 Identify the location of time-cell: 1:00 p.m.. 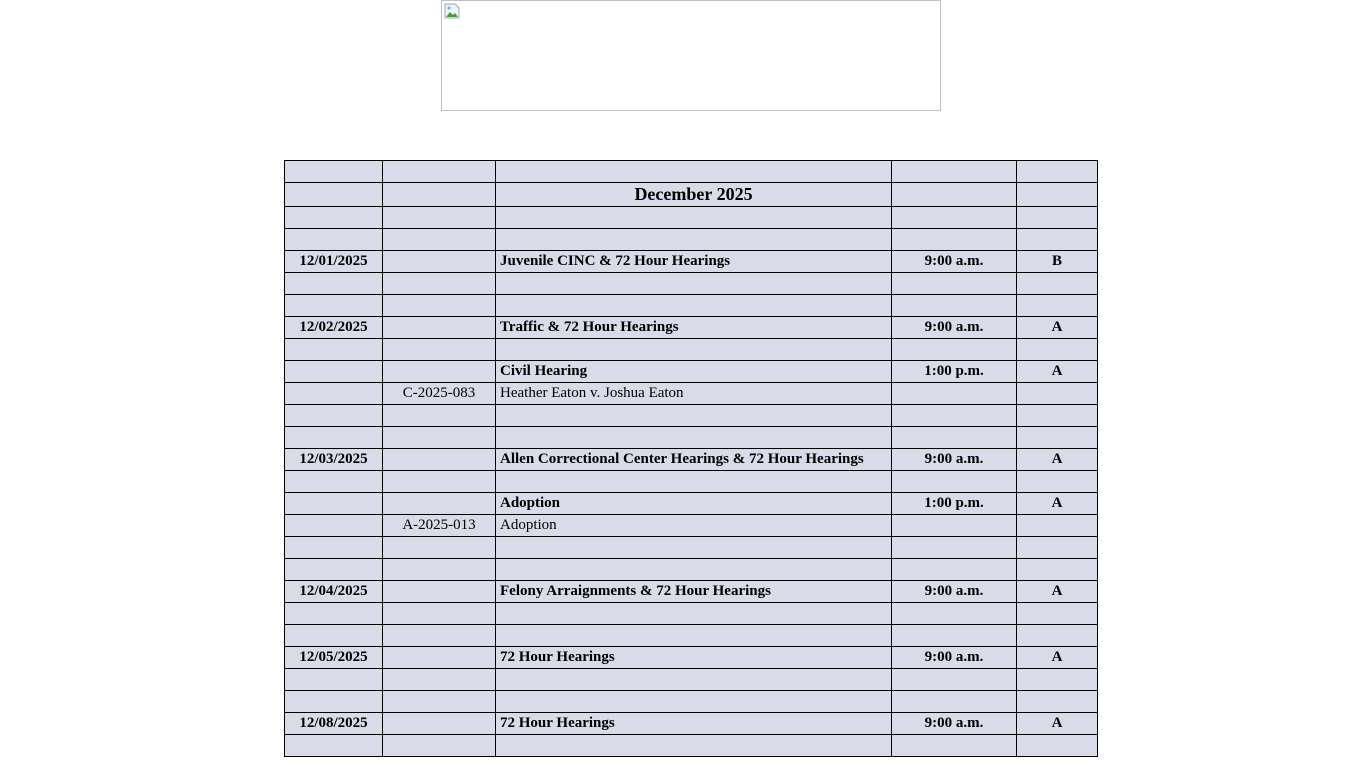
(954, 503).